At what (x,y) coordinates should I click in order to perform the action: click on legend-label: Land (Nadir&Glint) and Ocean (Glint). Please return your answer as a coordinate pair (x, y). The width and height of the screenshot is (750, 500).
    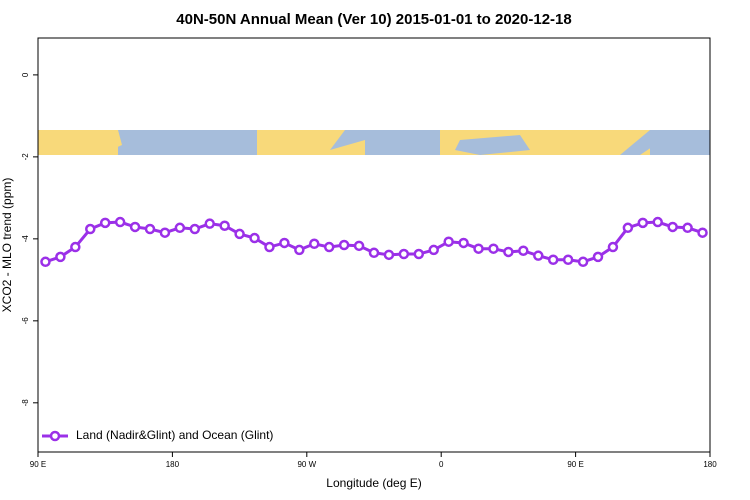
    Looking at the image, I should click on (174, 435).